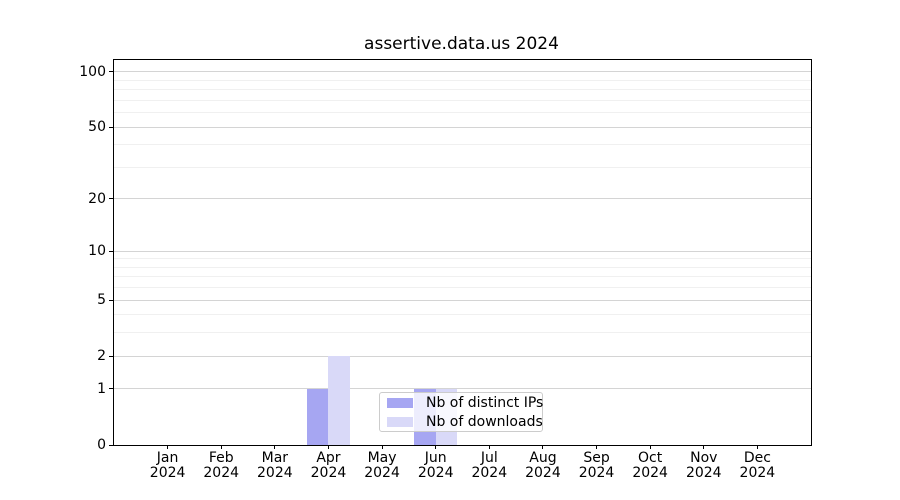  What do you see at coordinates (101, 356) in the screenshot?
I see `y-tick-label: 2` at bounding box center [101, 356].